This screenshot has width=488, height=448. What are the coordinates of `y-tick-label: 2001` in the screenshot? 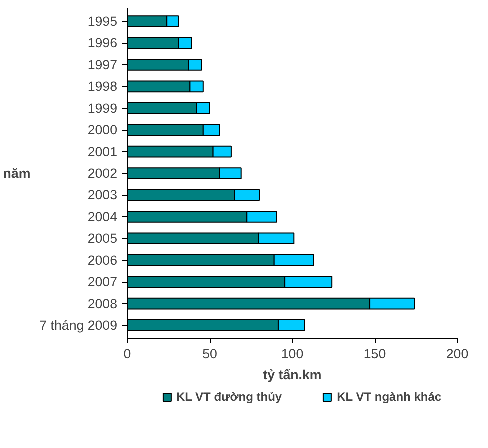 It's located at (103, 152).